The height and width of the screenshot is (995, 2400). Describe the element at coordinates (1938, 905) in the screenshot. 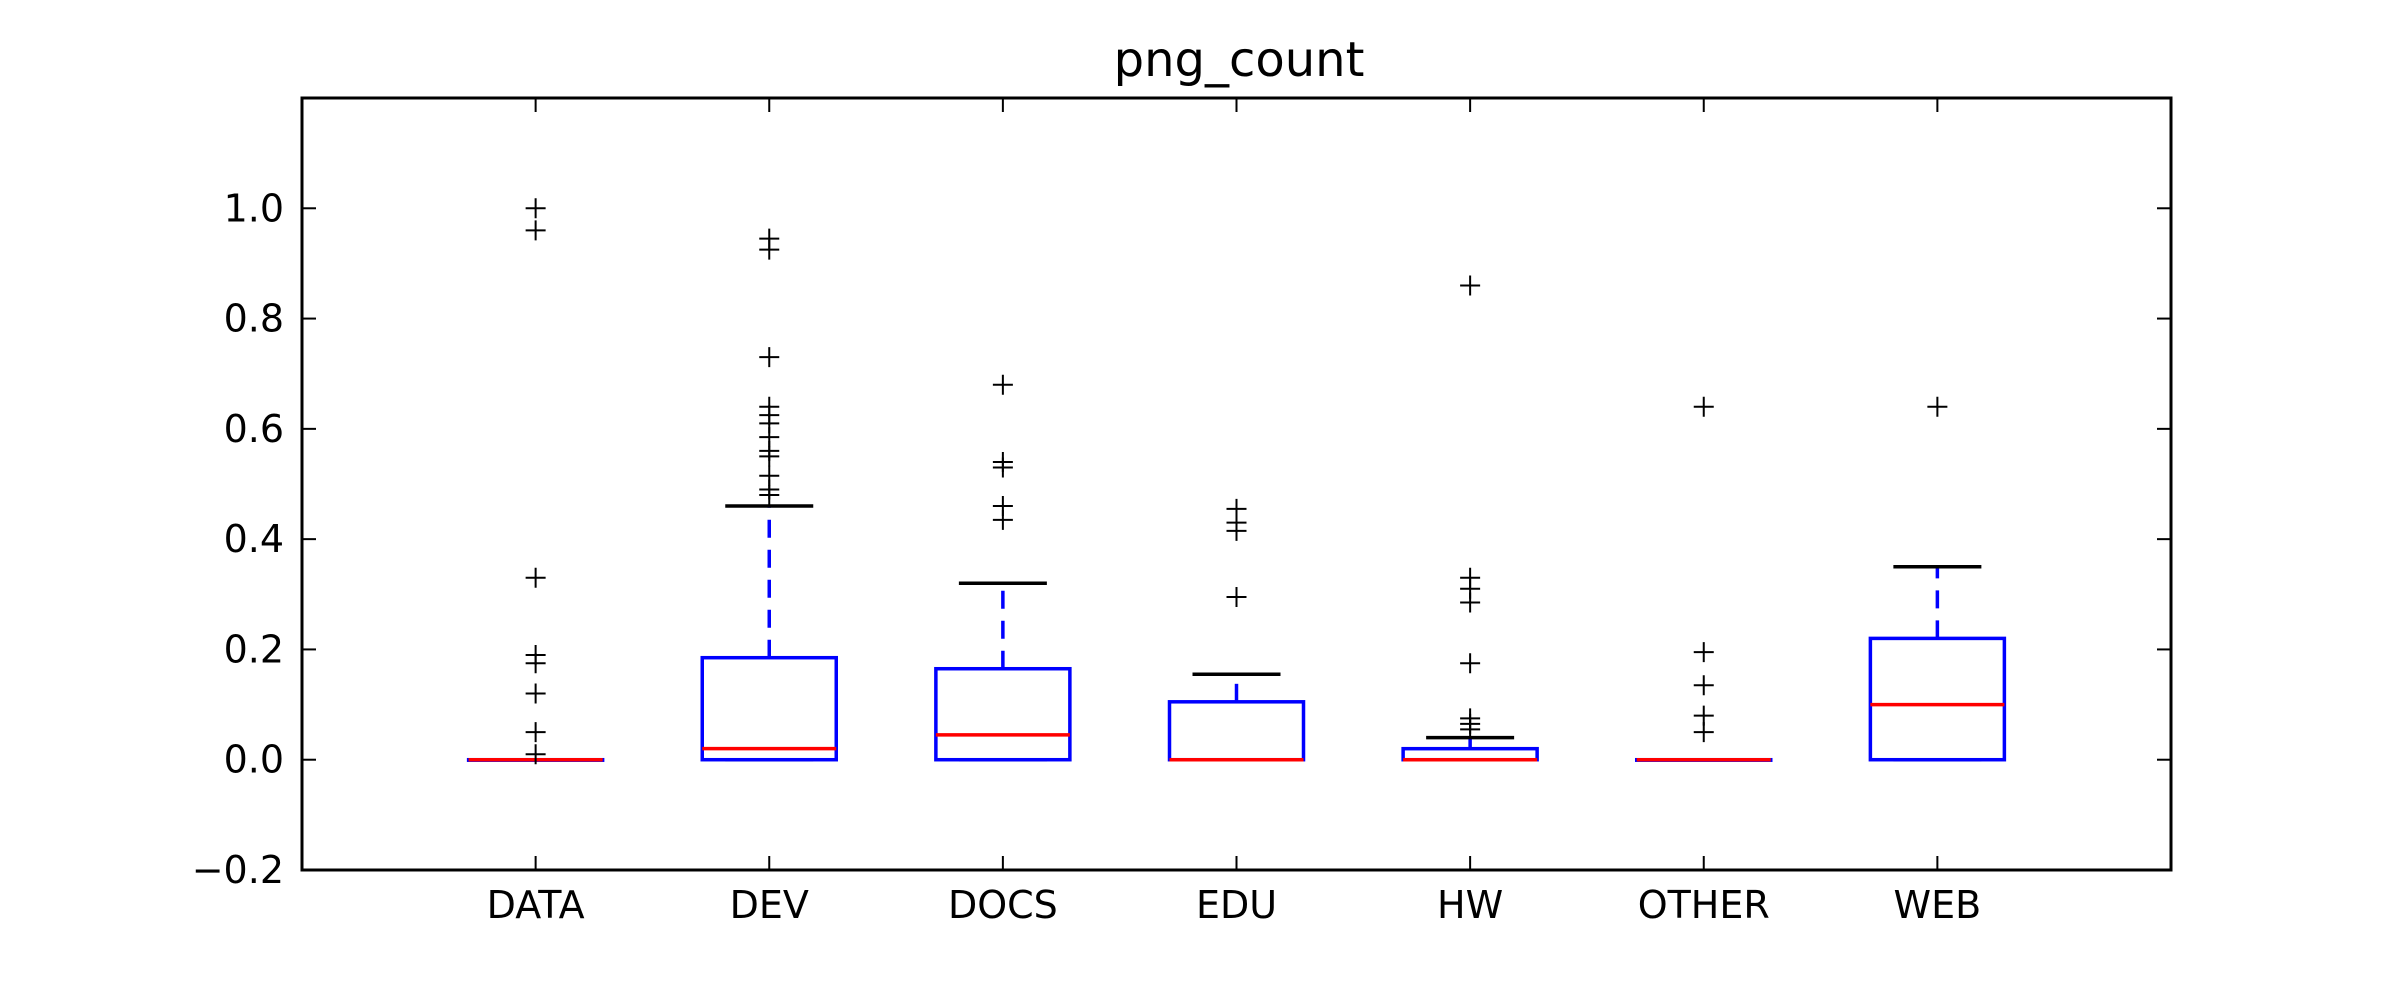

I see `x-tick-label: WEB` at that location.